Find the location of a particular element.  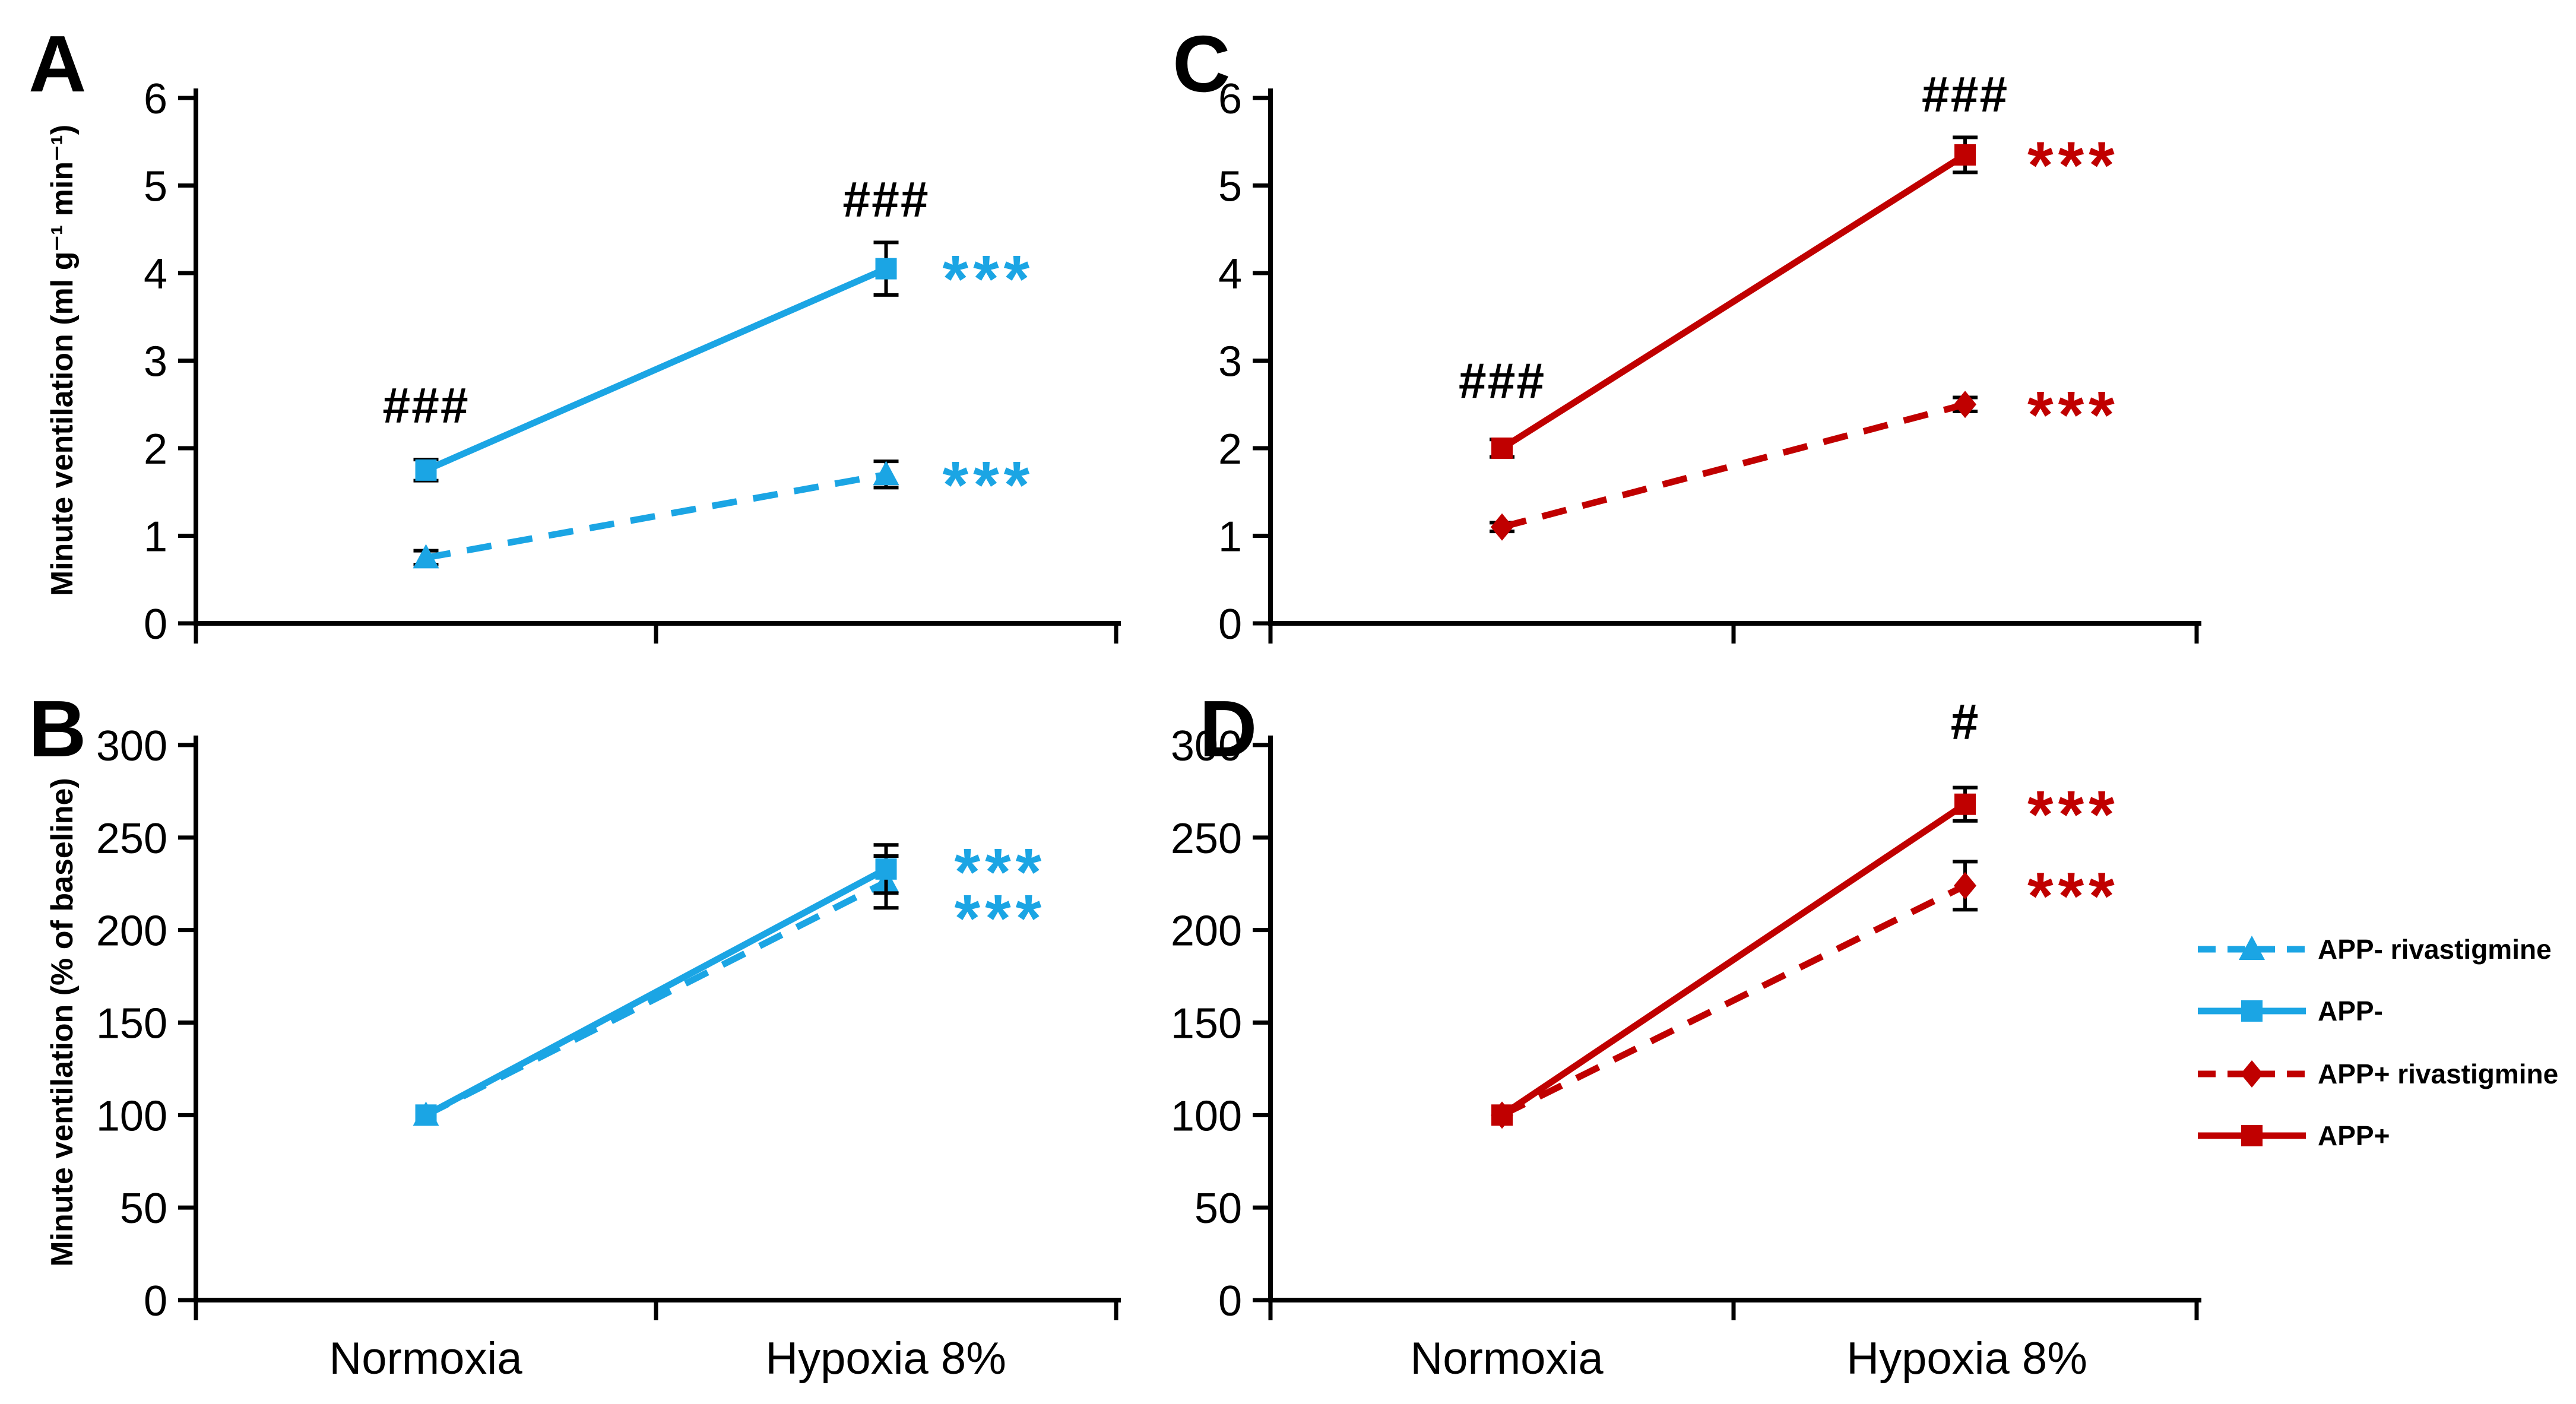

x-label-normoxia-b: Normoxia is located at coordinates (426, 1359).